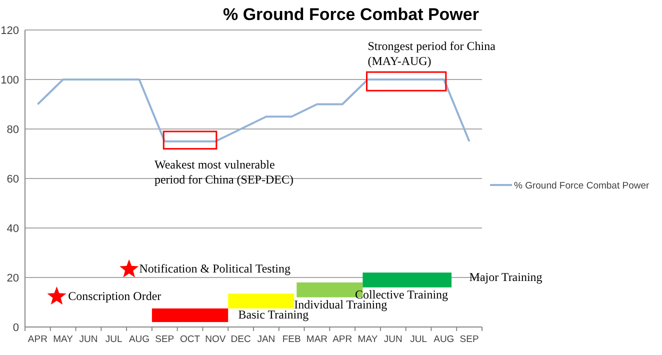 This screenshot has height=355, width=662. I want to click on x-tick-label: MAR, so click(317, 339).